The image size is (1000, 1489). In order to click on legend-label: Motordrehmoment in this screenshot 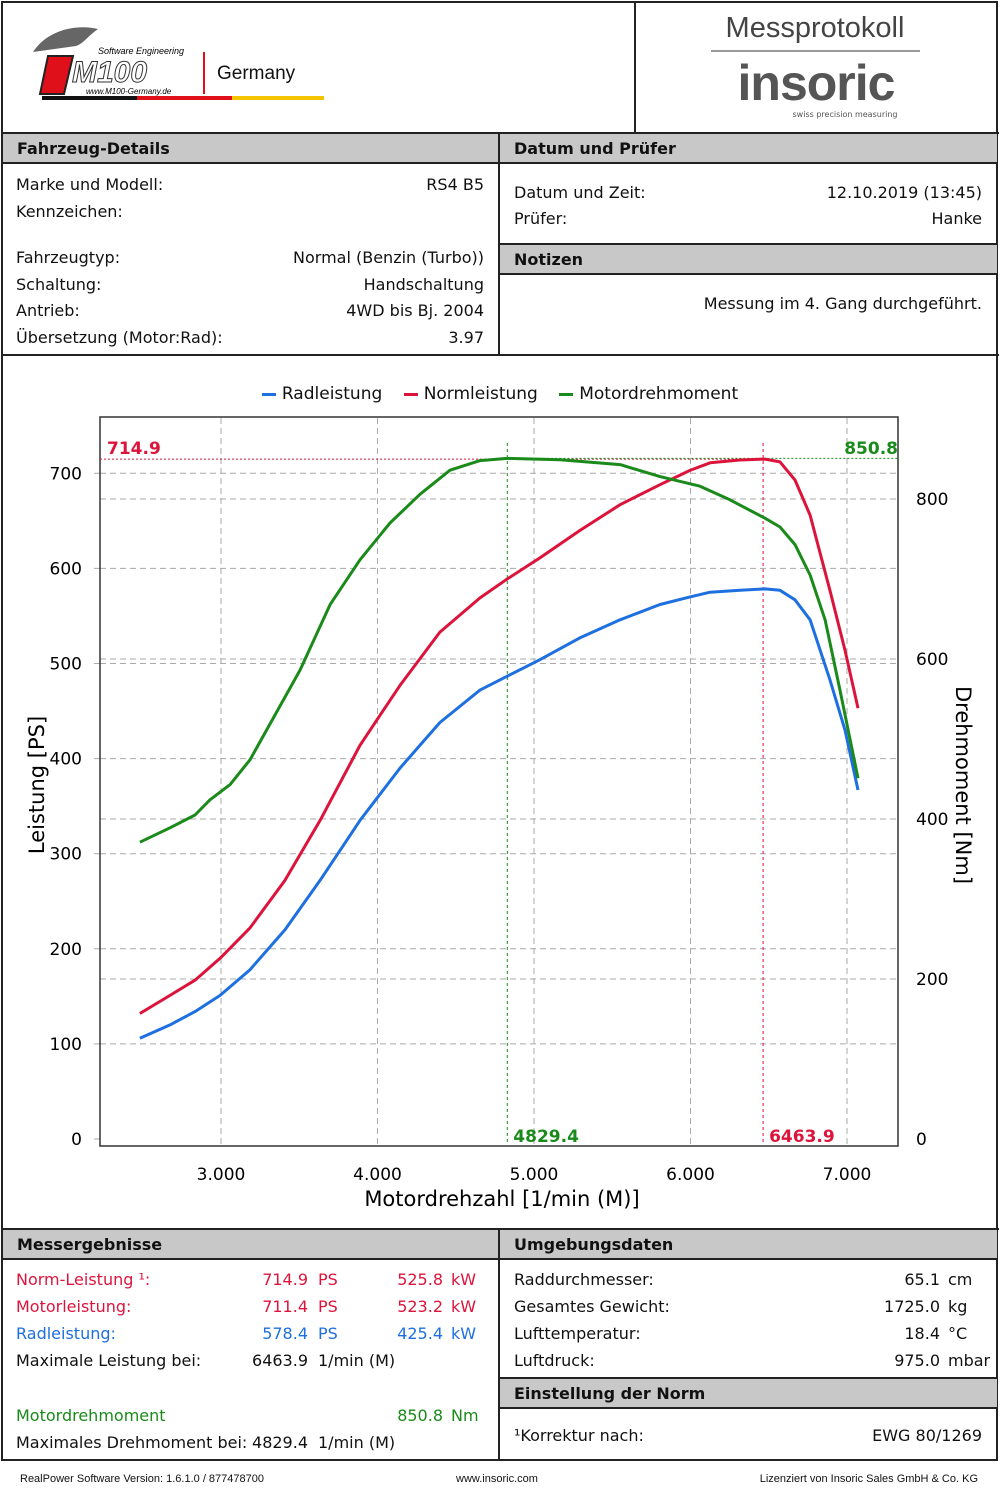, I will do `click(659, 394)`.